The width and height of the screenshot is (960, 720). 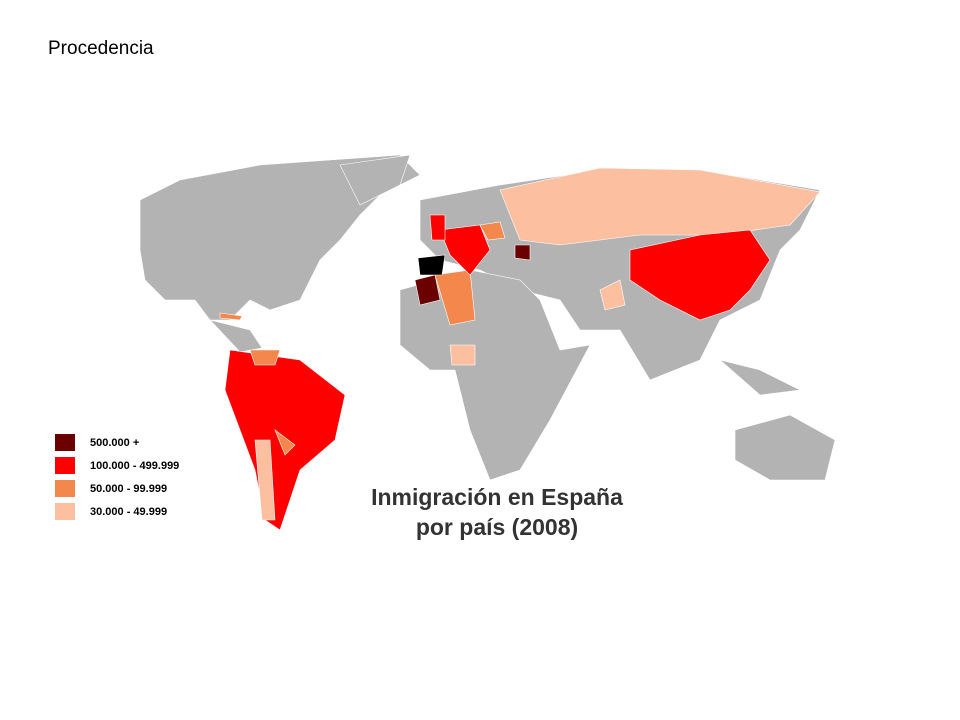 What do you see at coordinates (495, 375) in the screenshot?
I see `africa` at bounding box center [495, 375].